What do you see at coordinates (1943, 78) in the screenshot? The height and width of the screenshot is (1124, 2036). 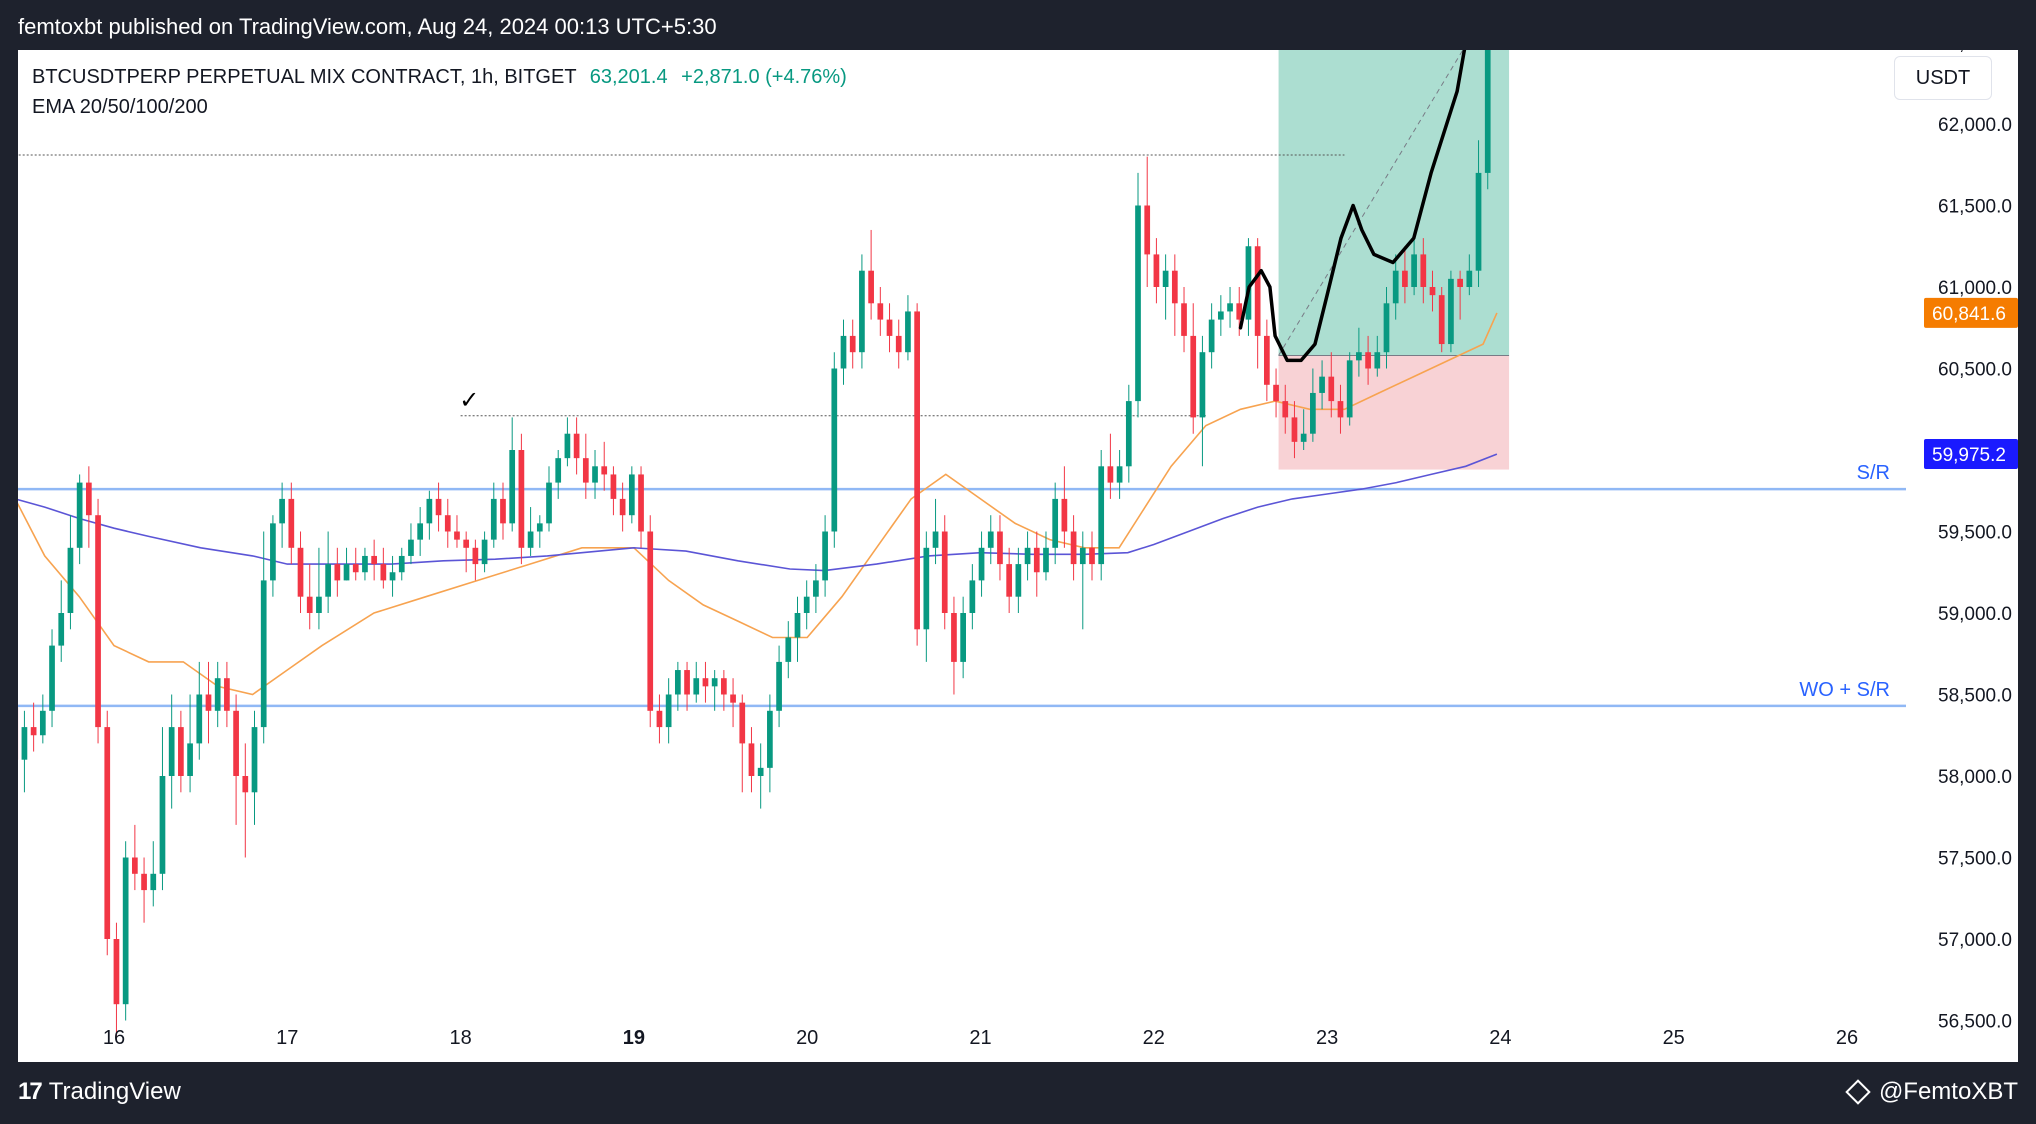 I see `currency-button: USDT` at bounding box center [1943, 78].